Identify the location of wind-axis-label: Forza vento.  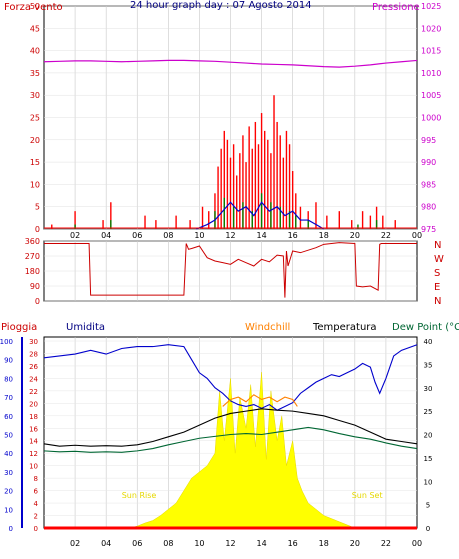
(33, 7).